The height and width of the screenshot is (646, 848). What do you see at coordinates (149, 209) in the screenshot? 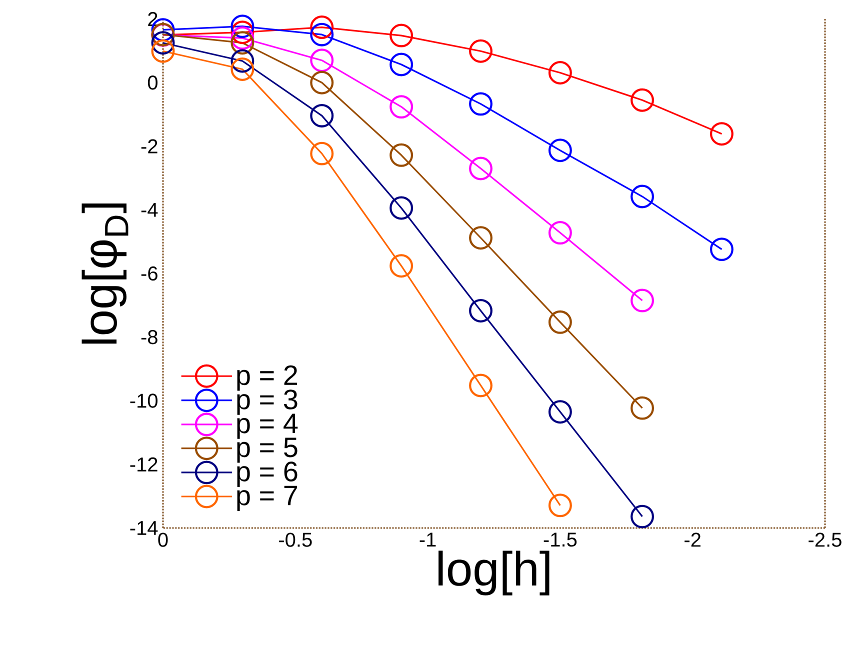
I see `y-tick-label: -4` at bounding box center [149, 209].